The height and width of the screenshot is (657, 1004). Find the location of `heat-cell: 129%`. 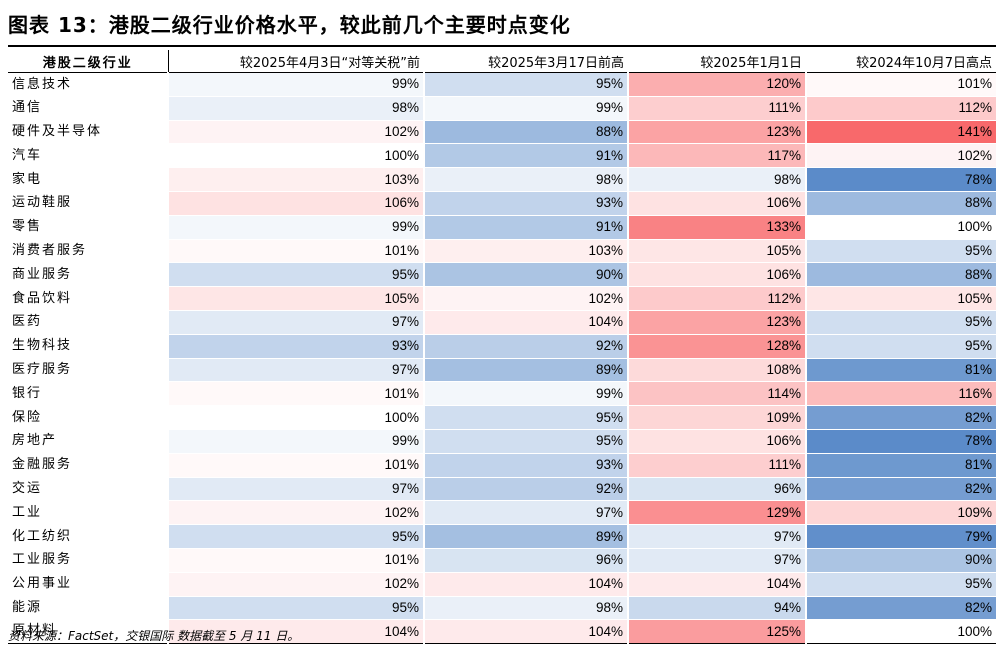

heat-cell: 129% is located at coordinates (716, 513).